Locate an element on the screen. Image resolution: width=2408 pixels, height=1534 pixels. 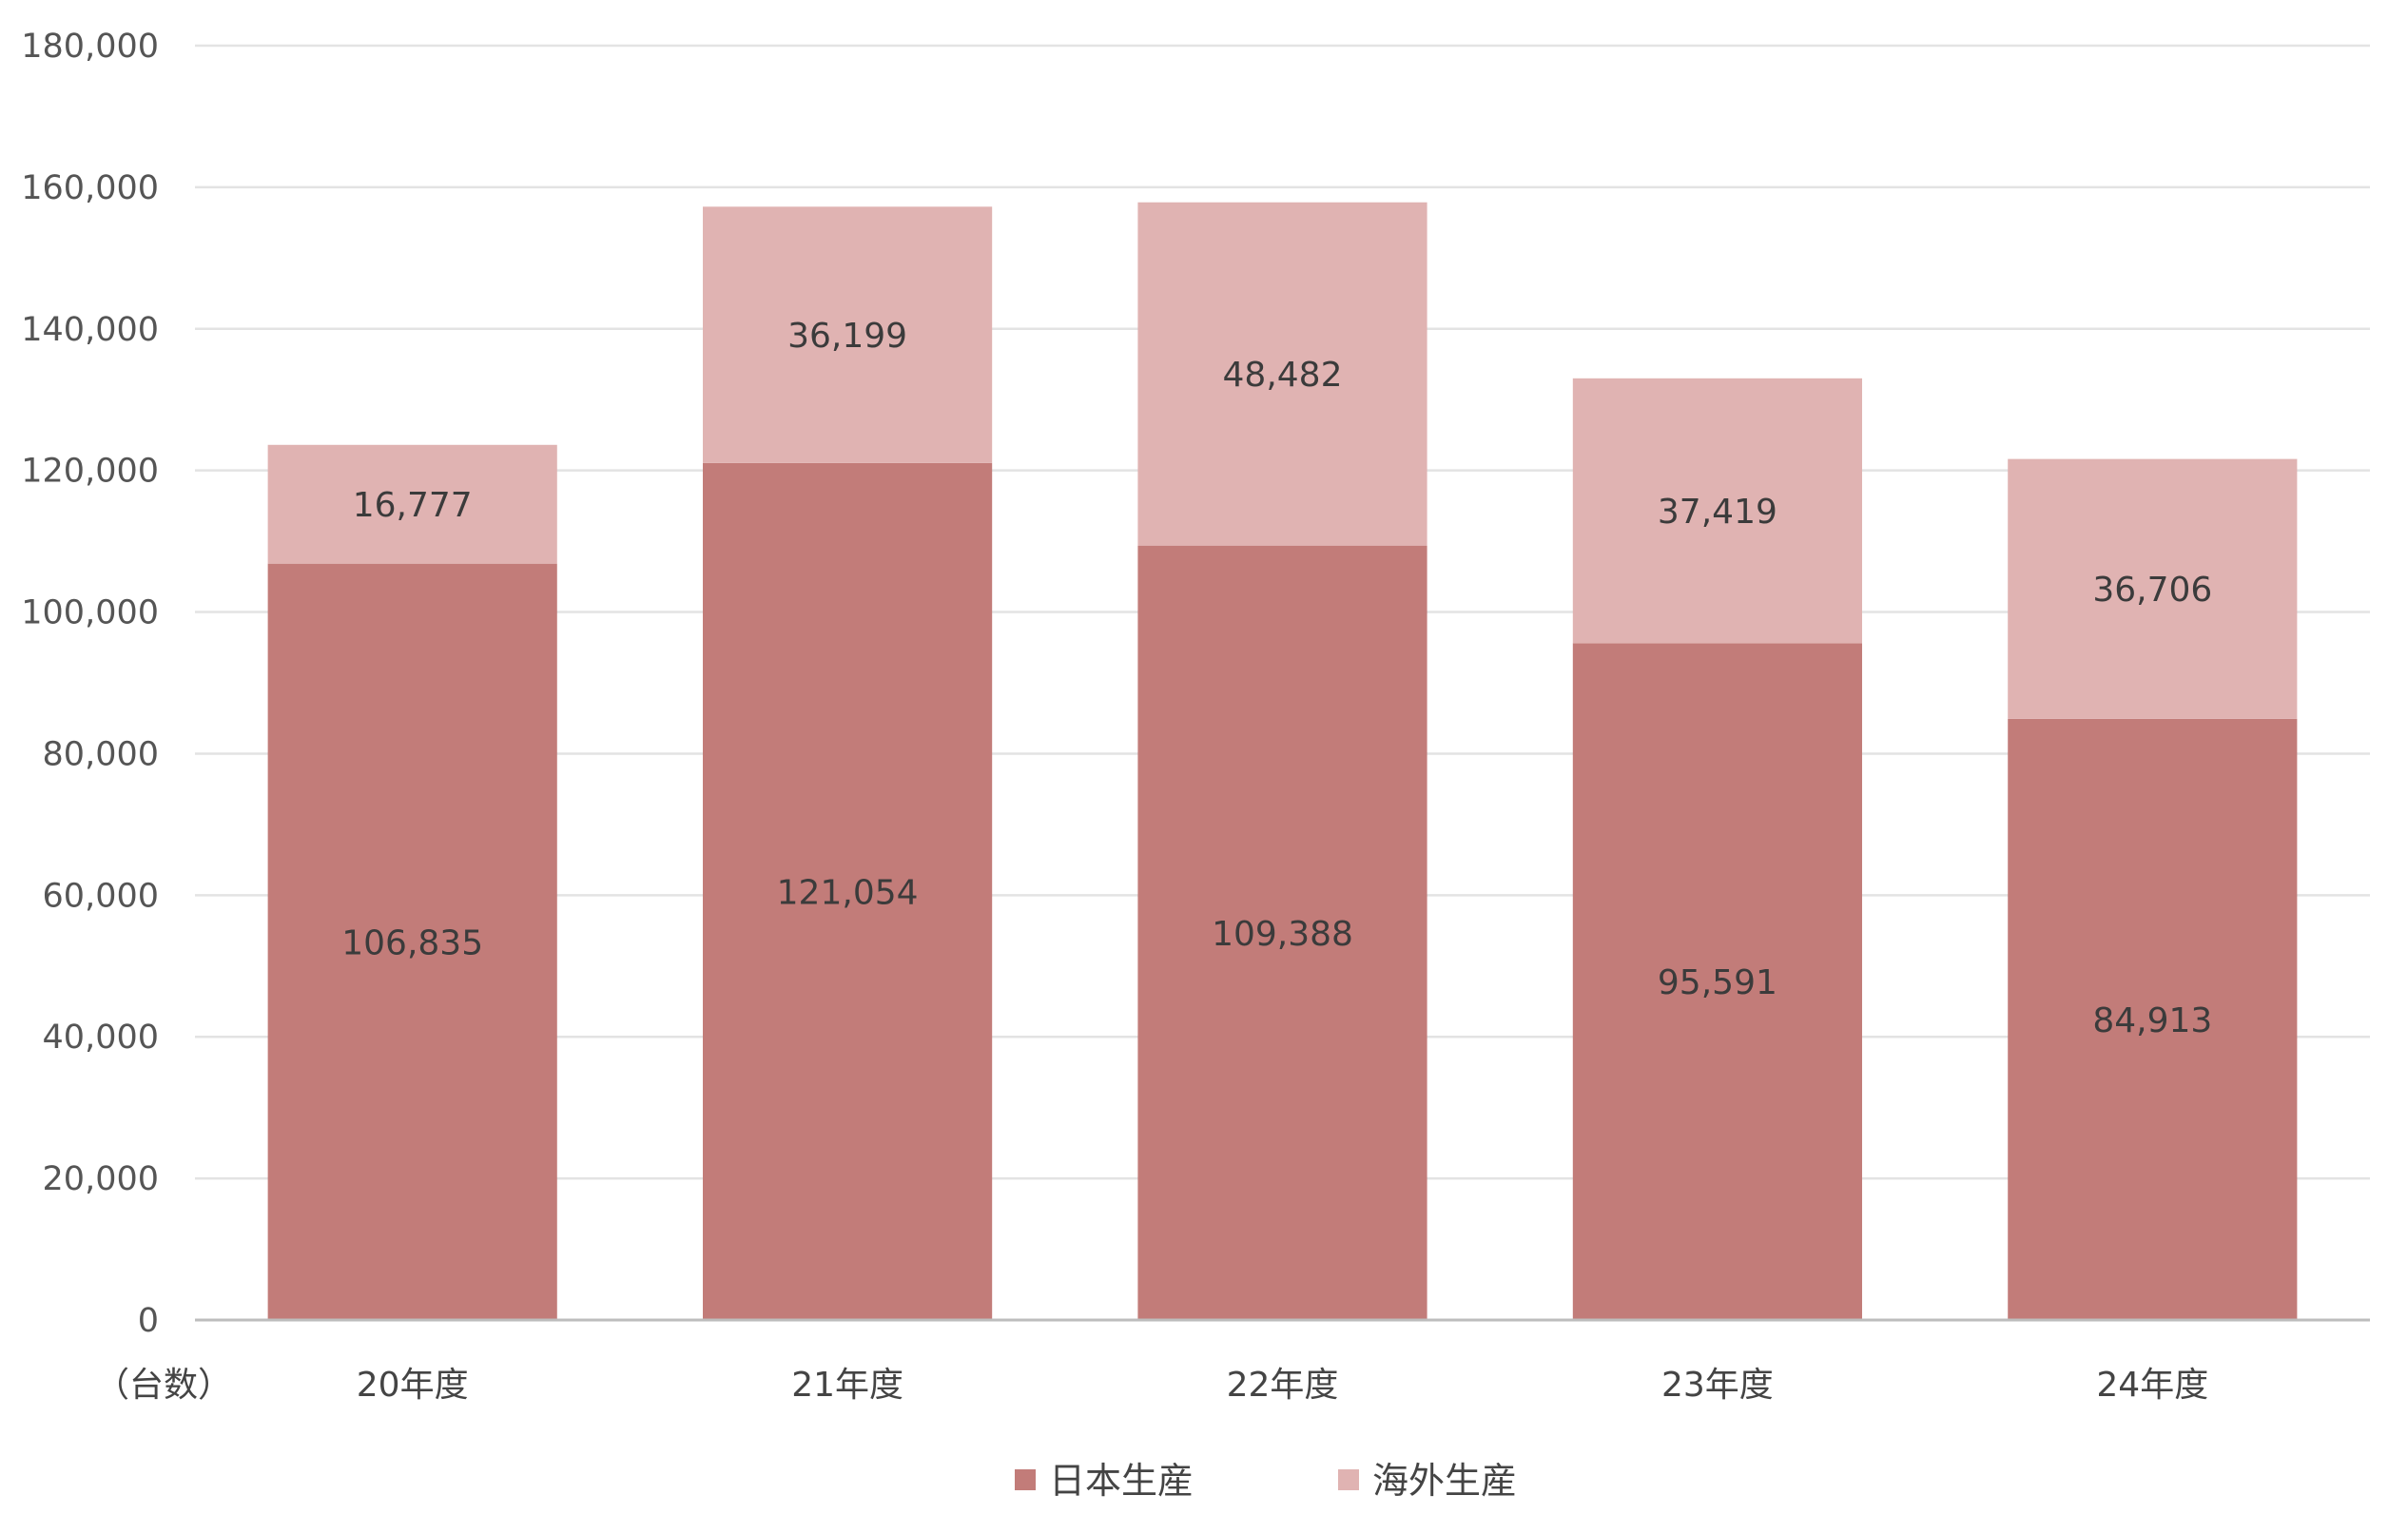
unit-label: （台数） is located at coordinates (164, 1385).